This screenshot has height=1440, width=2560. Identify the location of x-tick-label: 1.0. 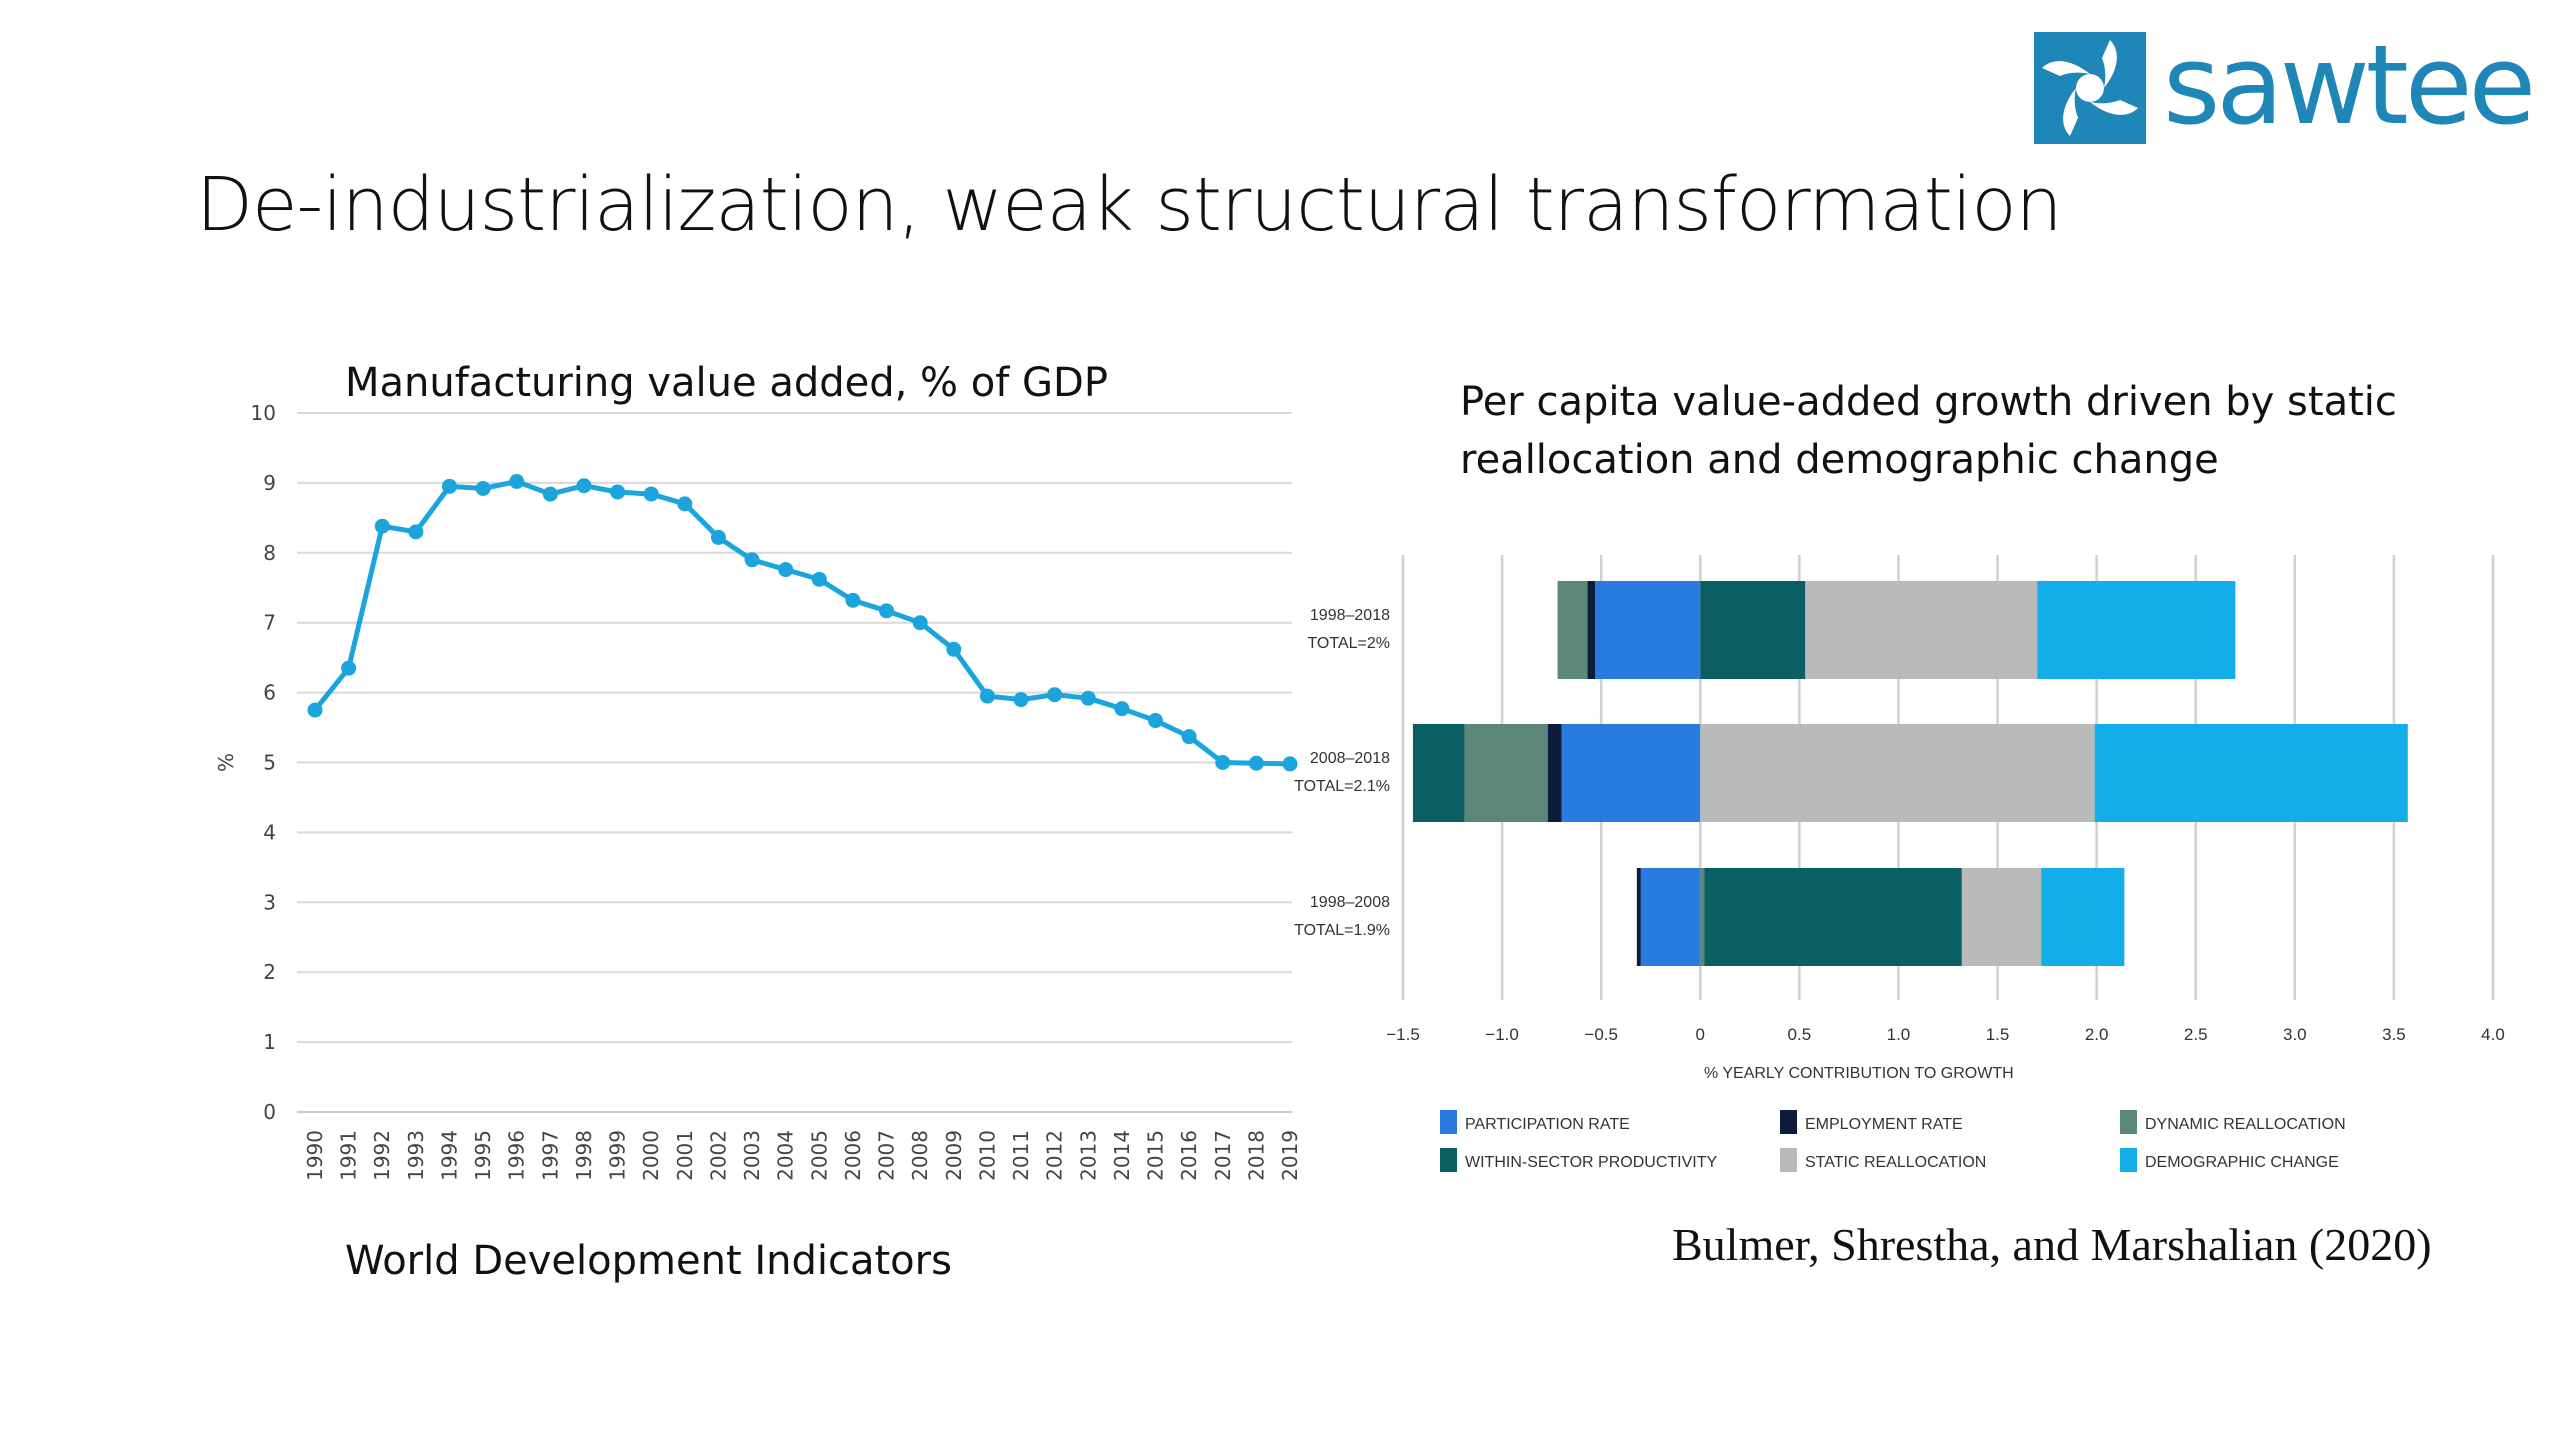
(1899, 1034).